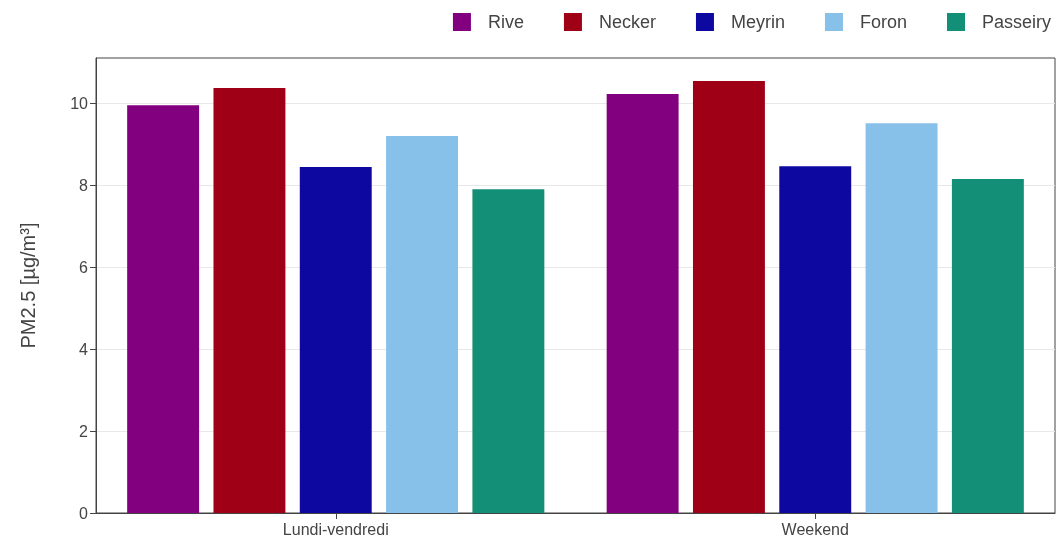 This screenshot has width=1056, height=547. Describe the element at coordinates (335, 529) in the screenshot. I see `x-tick-label: Lundi-vendredi` at that location.